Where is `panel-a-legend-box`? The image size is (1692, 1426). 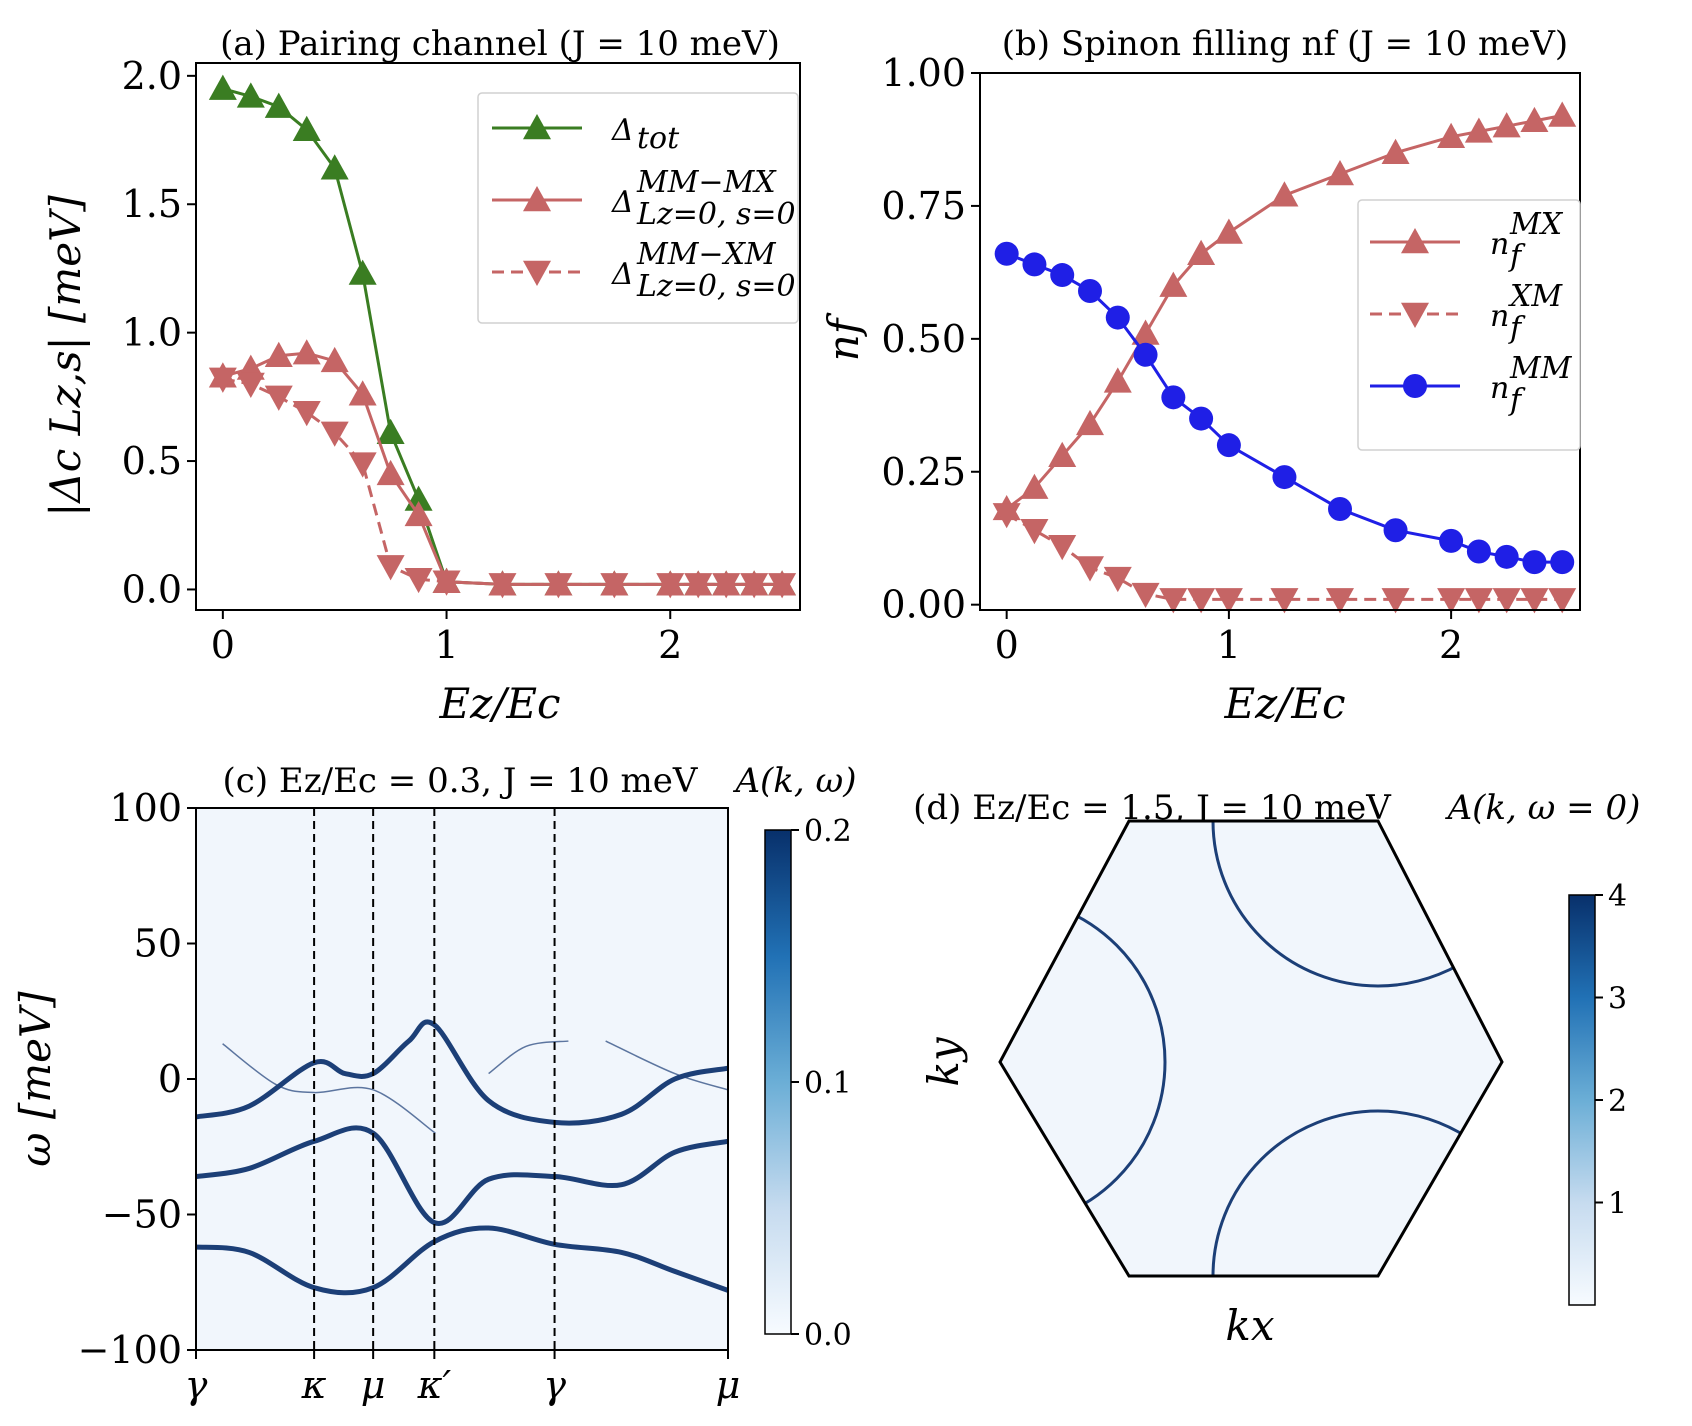 panel-a-legend-box is located at coordinates (638, 208).